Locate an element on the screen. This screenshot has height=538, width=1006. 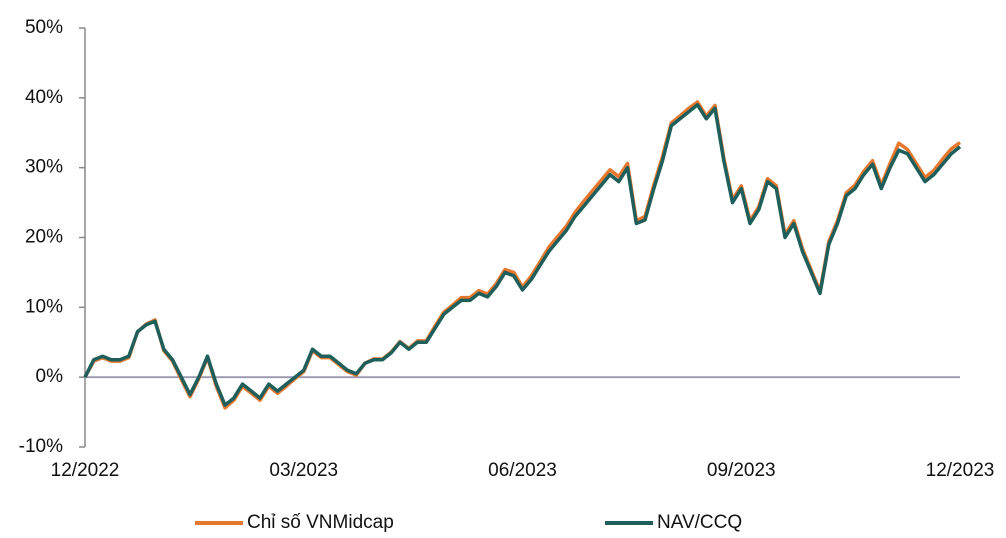
x-tick-label: 12/2022 is located at coordinates (85, 470).